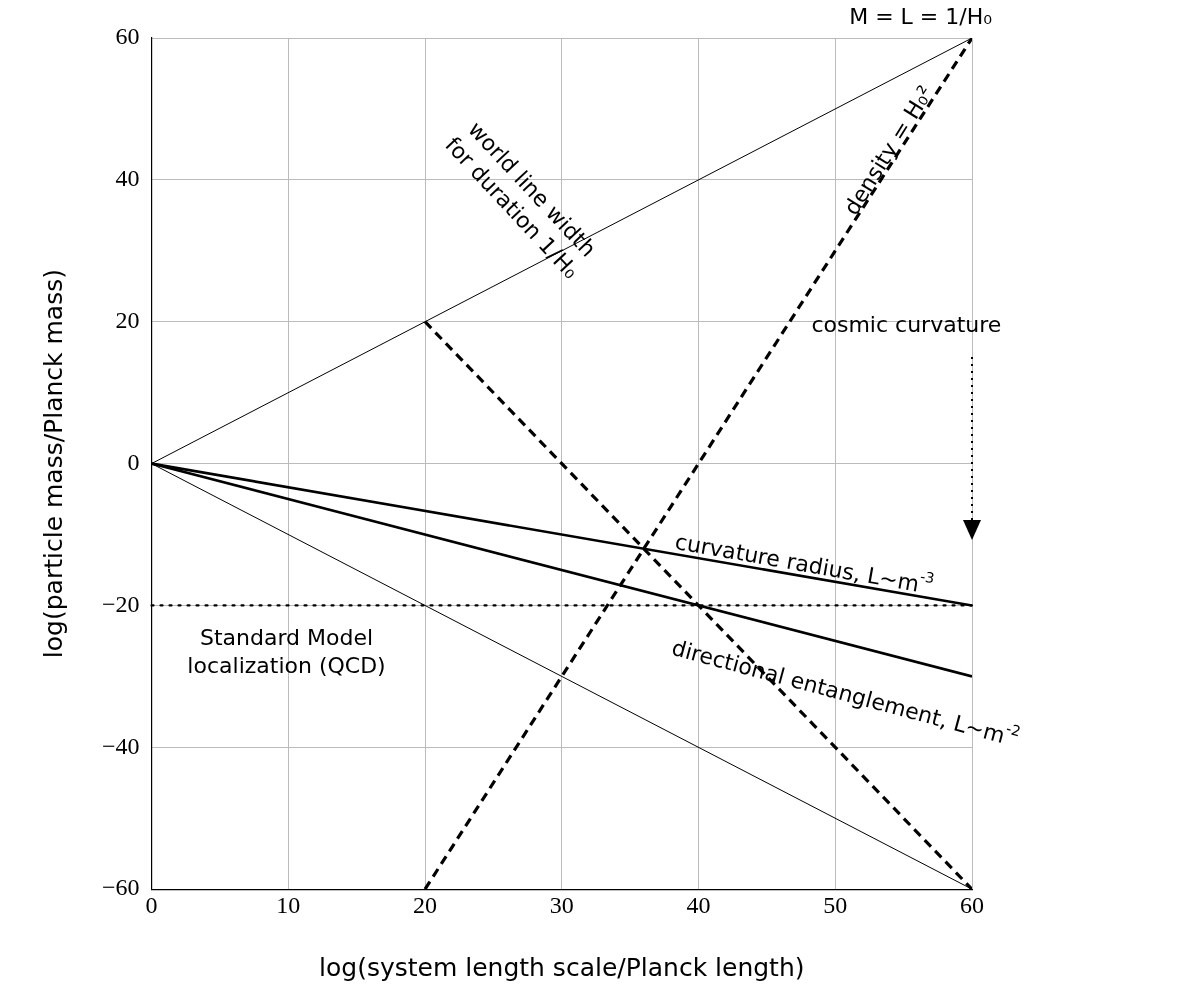 The width and height of the screenshot is (1185, 1007). Describe the element at coordinates (133, 461) in the screenshot. I see `y-tick-label: 0` at that location.